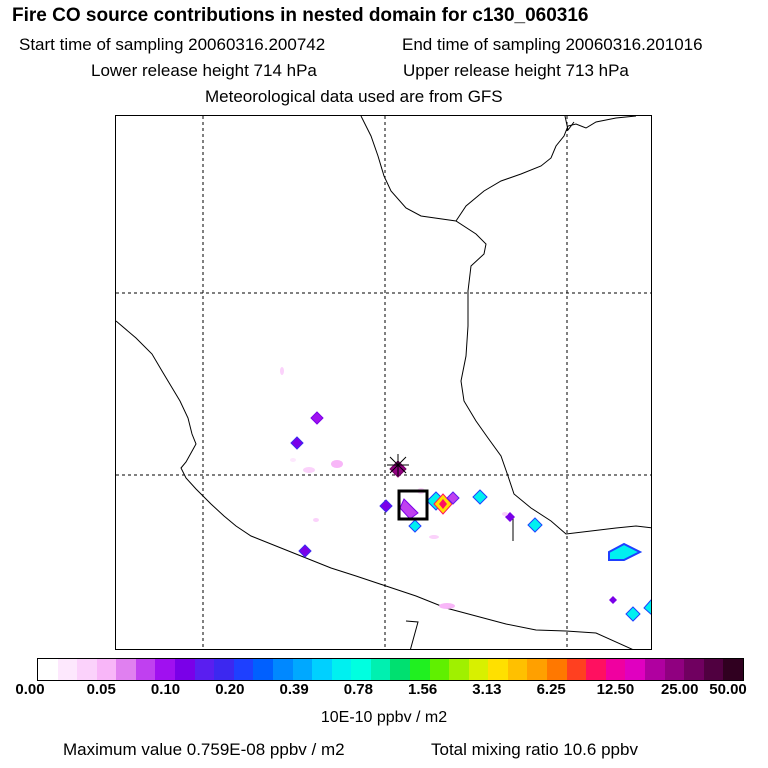 The image size is (768, 768). Describe the element at coordinates (172, 44) in the screenshot. I see `start-time-label: Start time of sampling 20060316.200742` at that location.